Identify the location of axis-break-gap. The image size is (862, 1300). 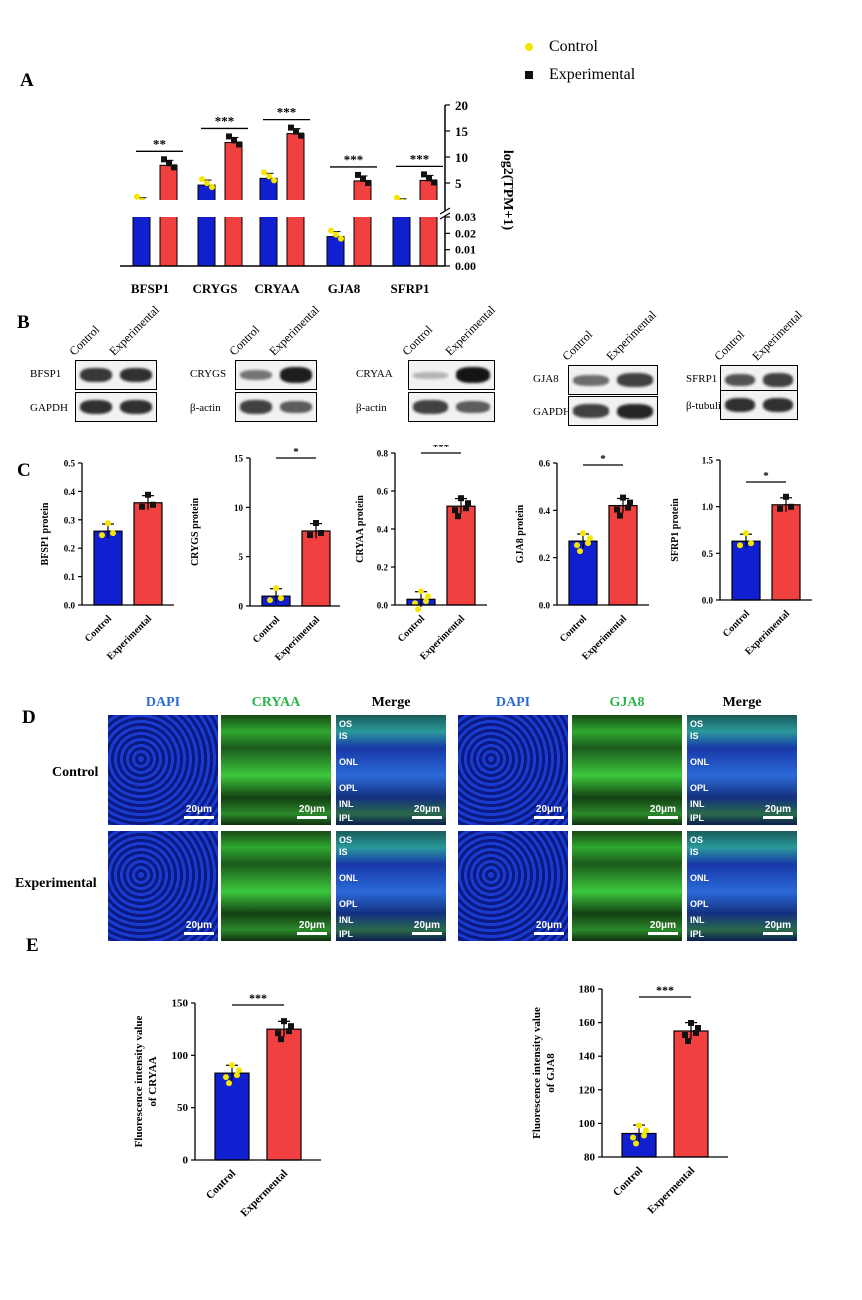
(275, 208).